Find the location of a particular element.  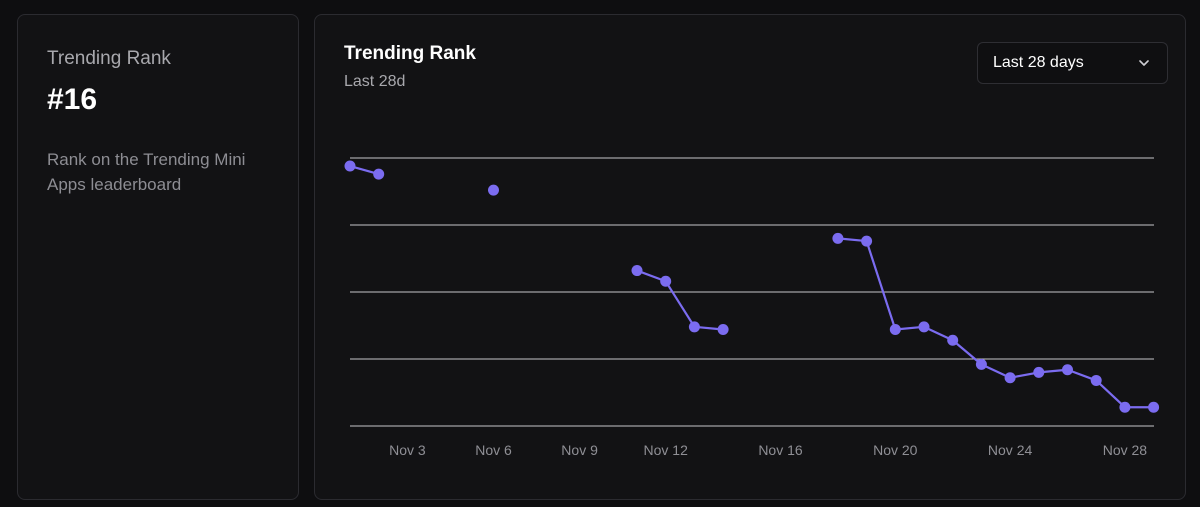

stat-value: #16 is located at coordinates (72, 99).